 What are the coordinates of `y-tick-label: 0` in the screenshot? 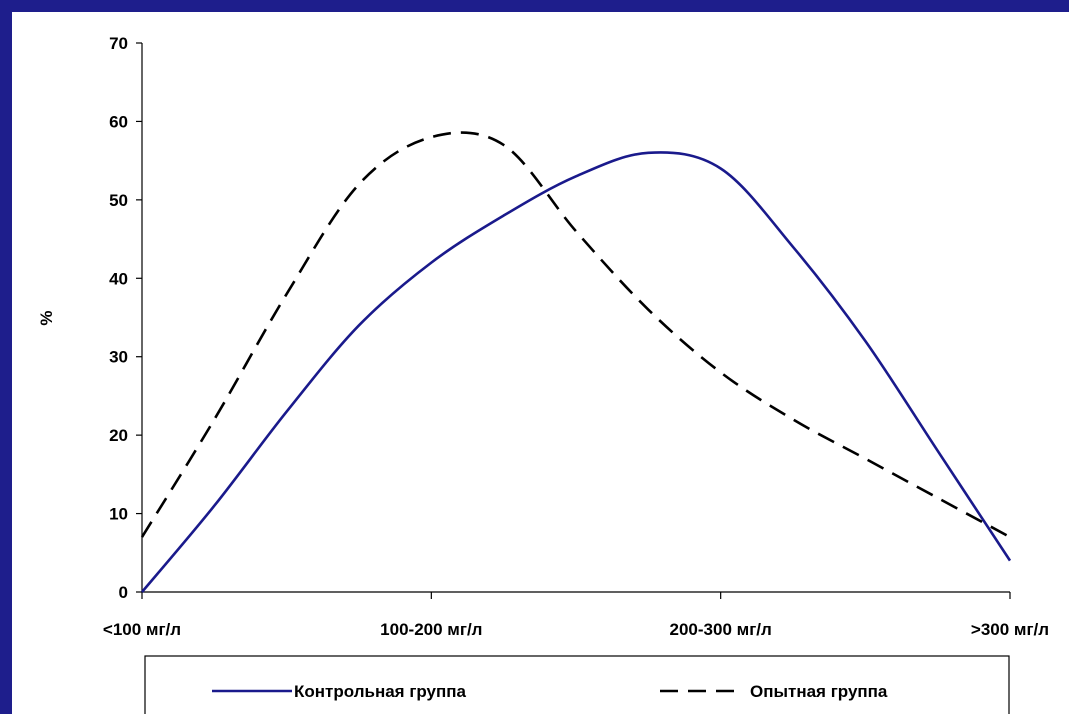 It's located at (123, 592).